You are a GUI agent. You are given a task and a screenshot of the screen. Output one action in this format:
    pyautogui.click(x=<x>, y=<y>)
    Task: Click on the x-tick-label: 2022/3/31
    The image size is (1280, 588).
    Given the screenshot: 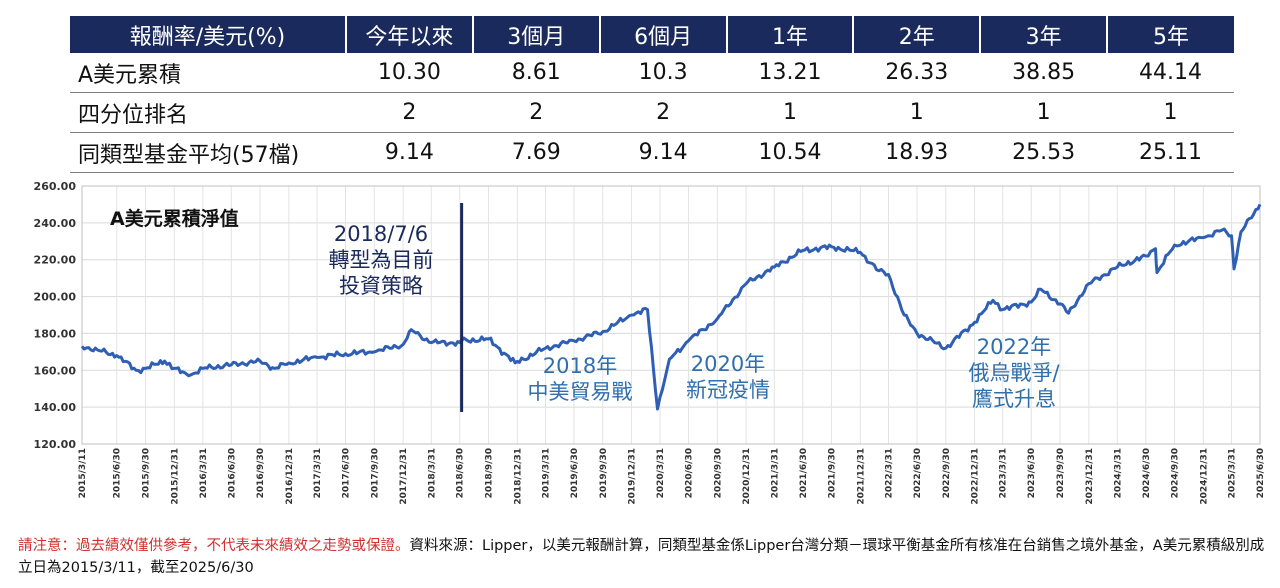 What is the action you would take?
    pyautogui.click(x=890, y=473)
    